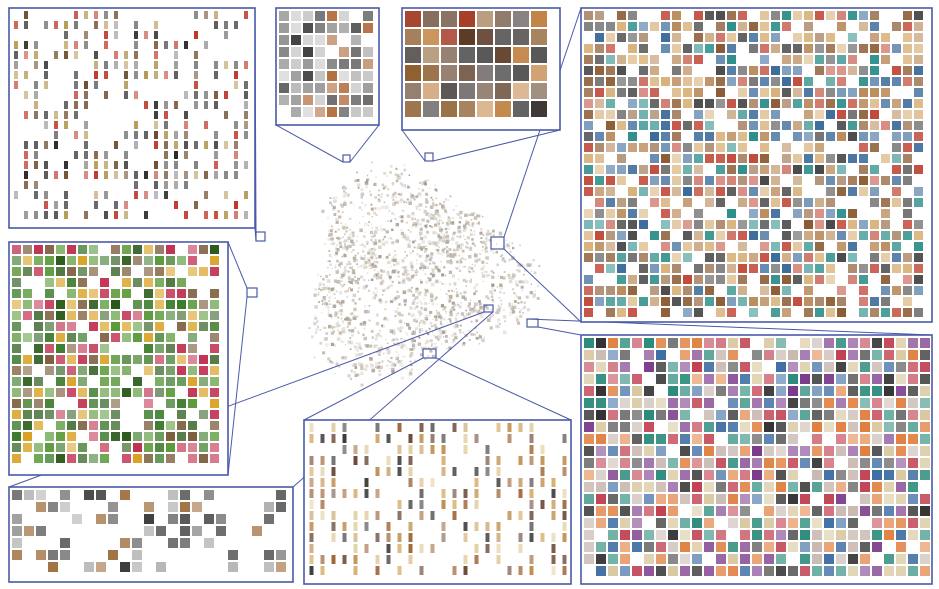 This screenshot has height=589, width=939. What do you see at coordinates (485, 19) in the screenshot?
I see `stoves-panel-thumbnail` at bounding box center [485, 19].